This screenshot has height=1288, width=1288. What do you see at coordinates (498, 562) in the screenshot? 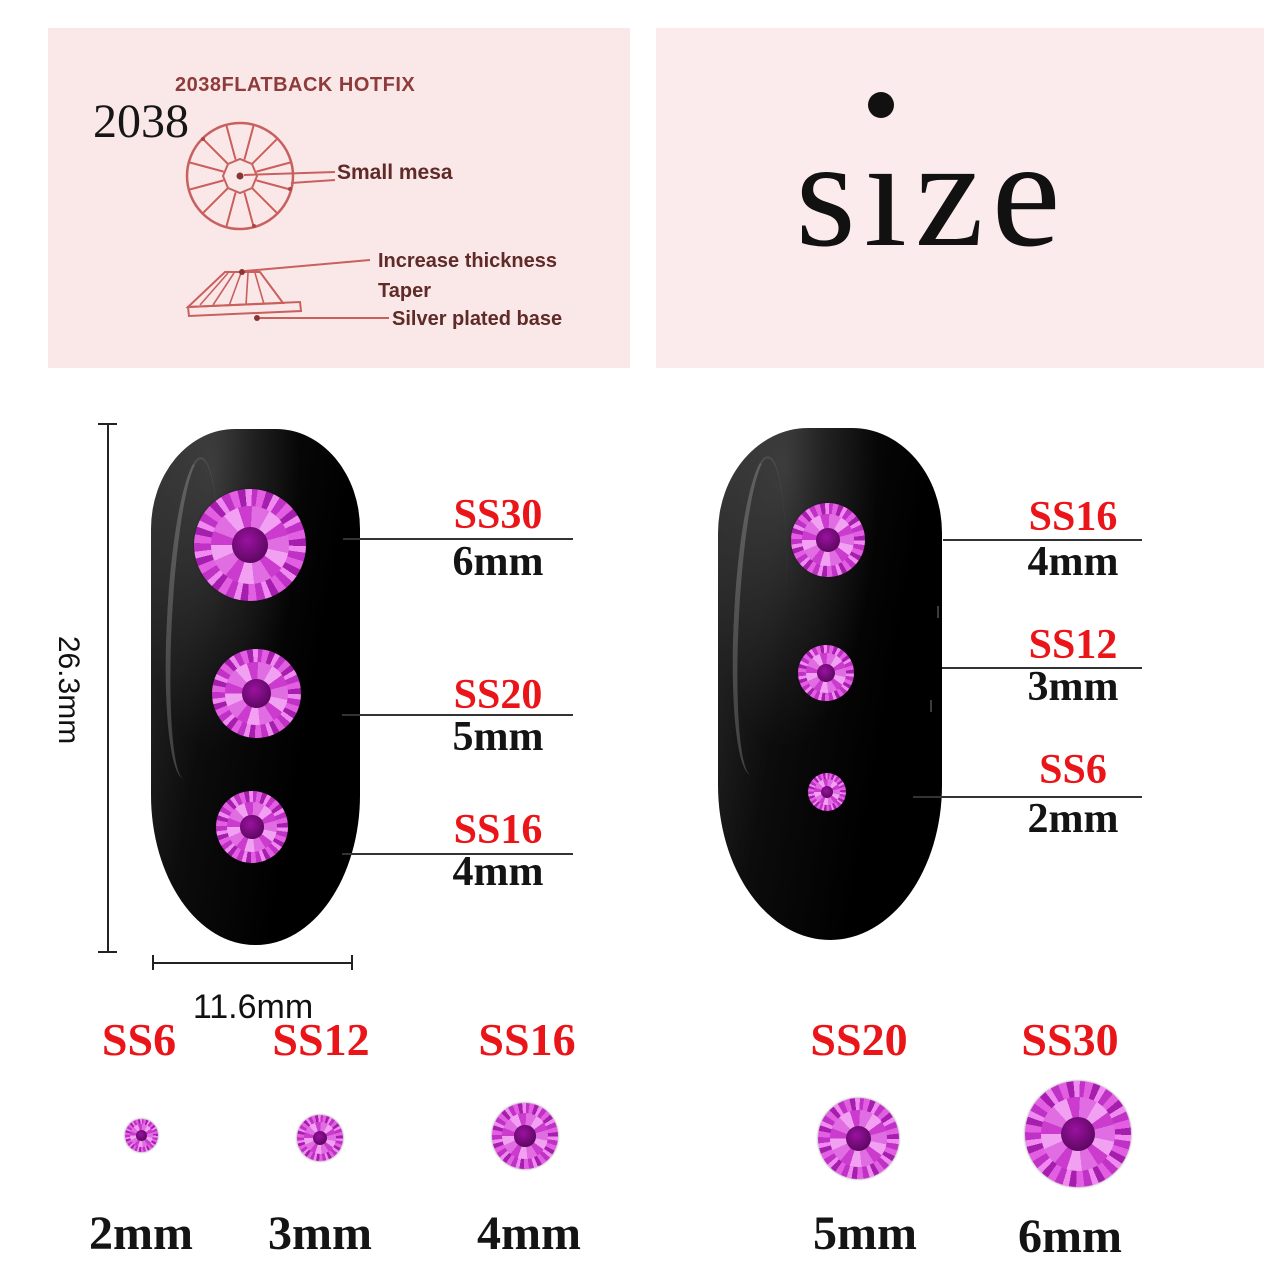
I see `callout-size: 6mm` at bounding box center [498, 562].